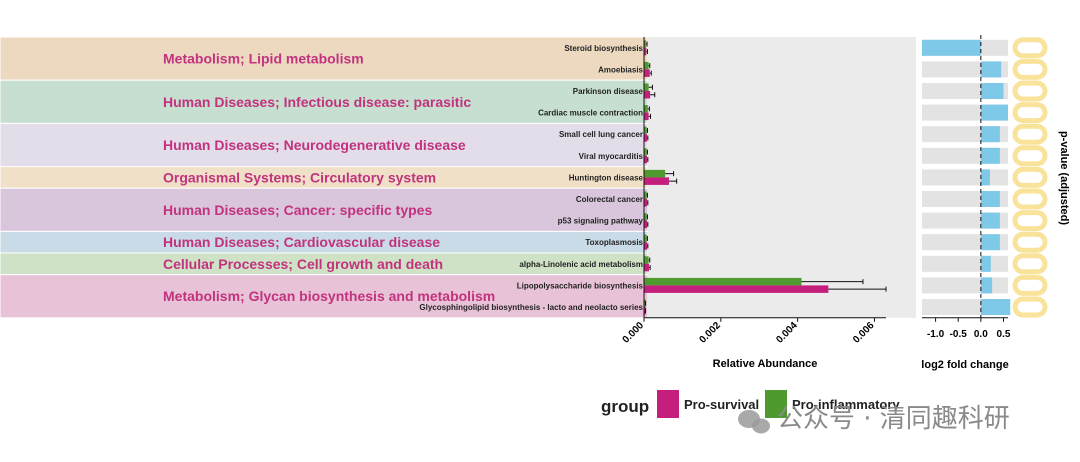 This screenshot has width=1080, height=462. What do you see at coordinates (601, 134) in the screenshot?
I see `pathway-label: Small cell lung cancer` at bounding box center [601, 134].